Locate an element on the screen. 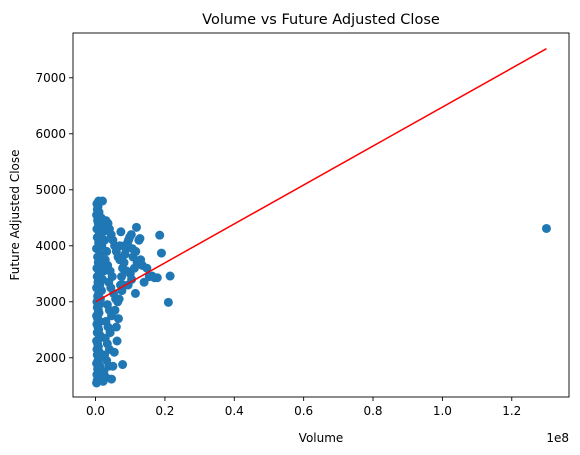 Image resolution: width=580 pixels, height=455 pixels. y-tick-label: 3000 is located at coordinates (50, 302).